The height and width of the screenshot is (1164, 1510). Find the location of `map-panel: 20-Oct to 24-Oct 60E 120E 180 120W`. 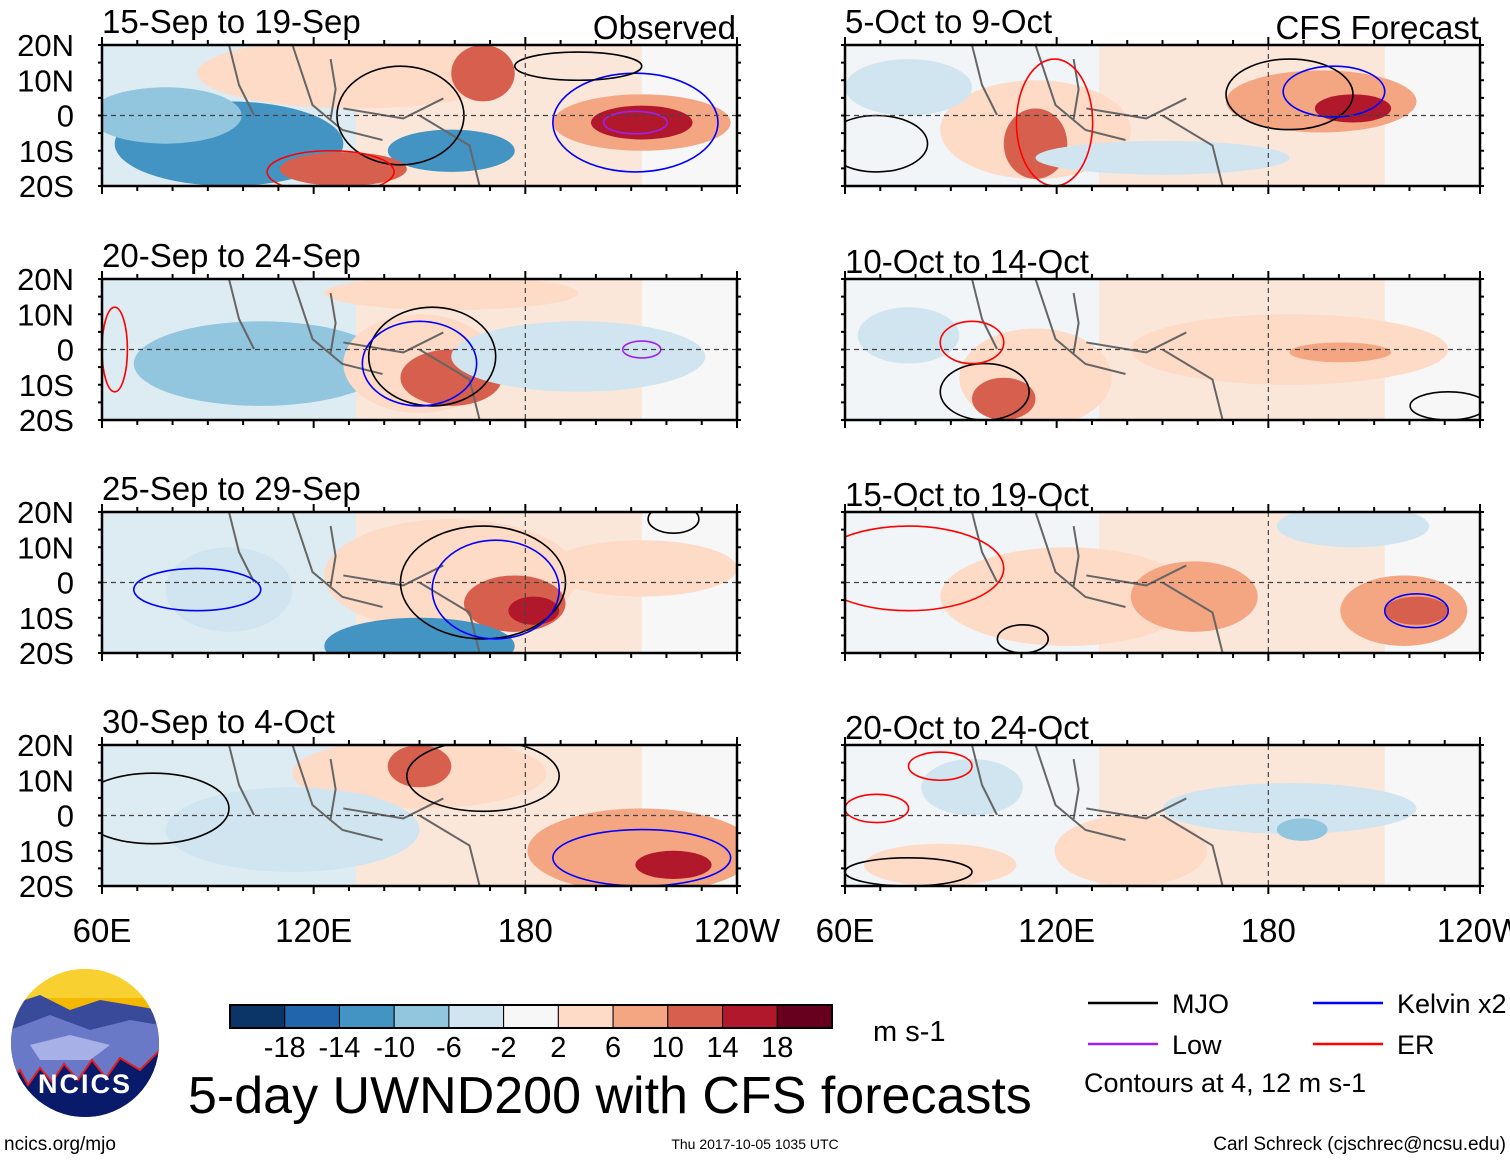

map-panel: 20-Oct to 24-Oct 60E 120E 180 120W is located at coordinates (1163, 829).